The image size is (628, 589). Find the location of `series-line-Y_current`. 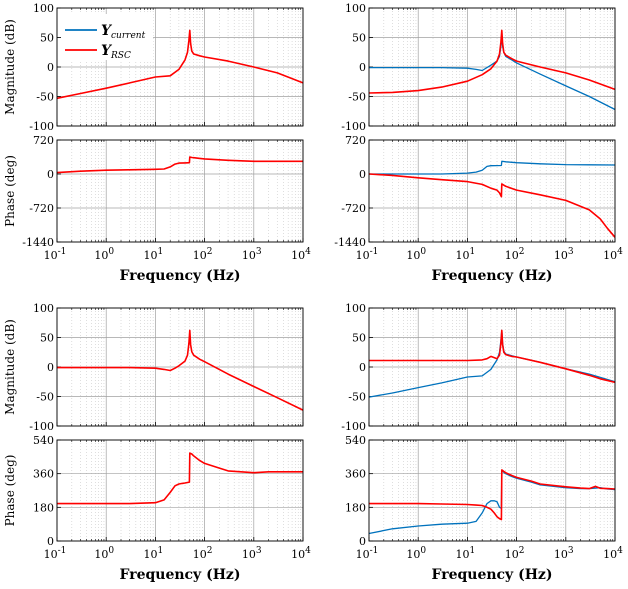

series-line-Y_current is located at coordinates (492, 167).